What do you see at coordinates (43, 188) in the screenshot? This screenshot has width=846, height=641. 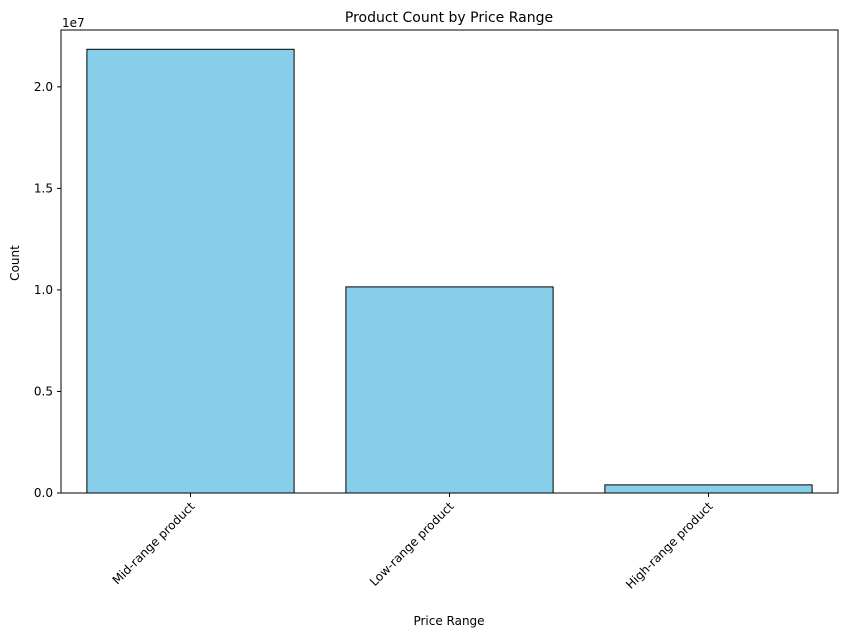 I see `y-tick-label: 1.5` at bounding box center [43, 188].